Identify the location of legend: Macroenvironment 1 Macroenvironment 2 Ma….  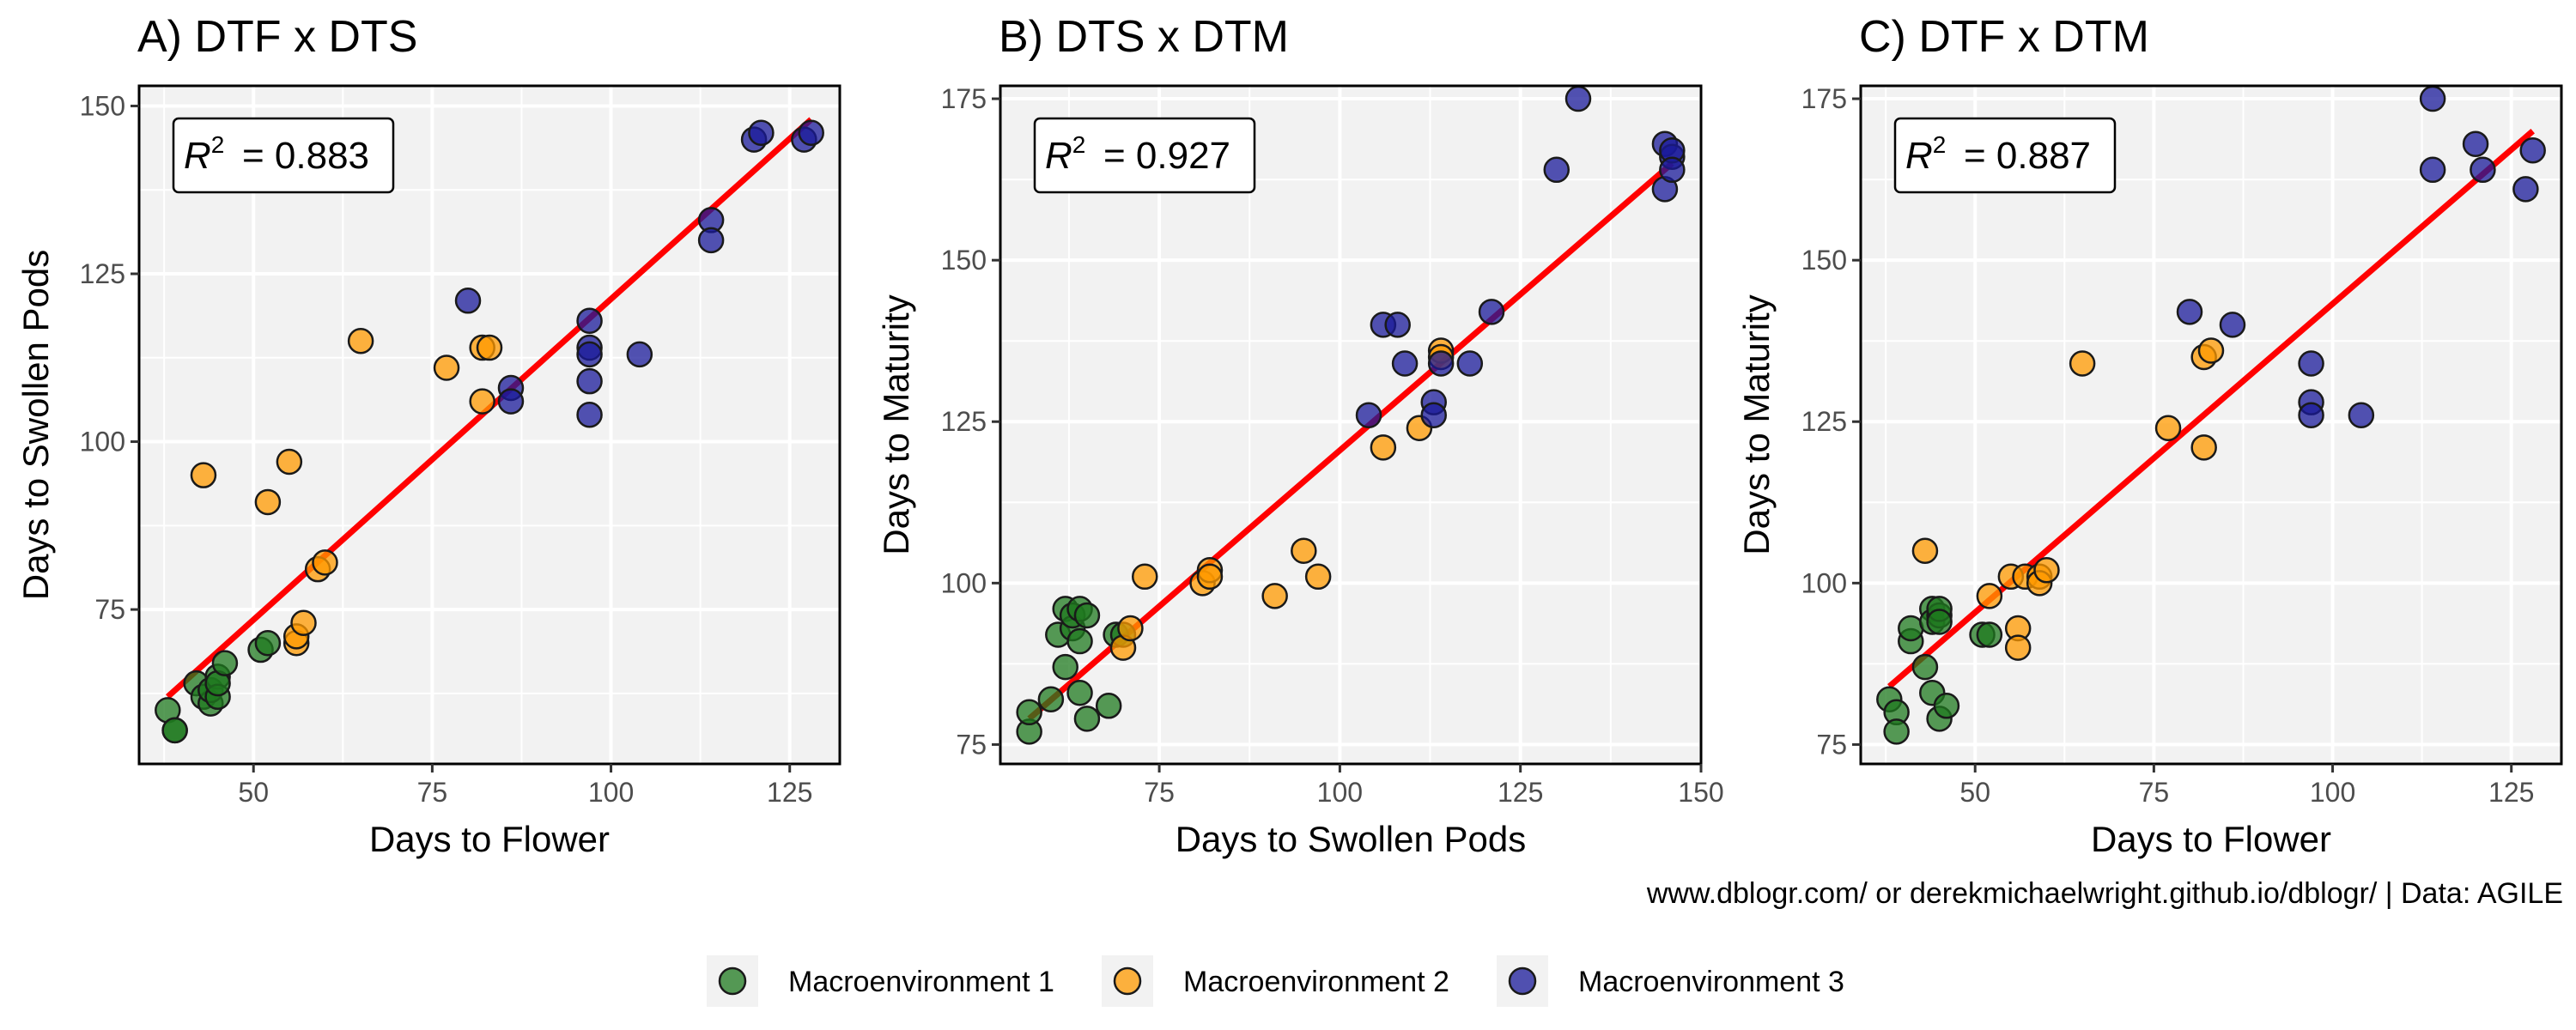
(1276, 981).